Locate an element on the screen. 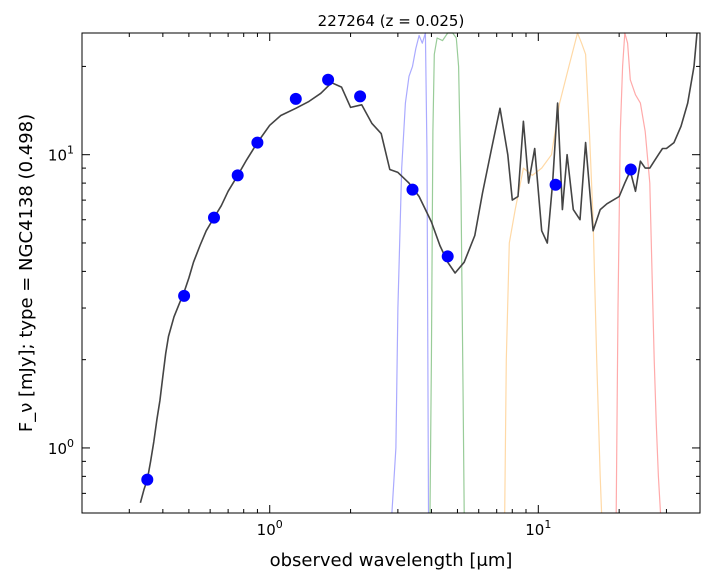 The image size is (716, 587). x-axis-title: observed wavelength [μm] is located at coordinates (391, 560).